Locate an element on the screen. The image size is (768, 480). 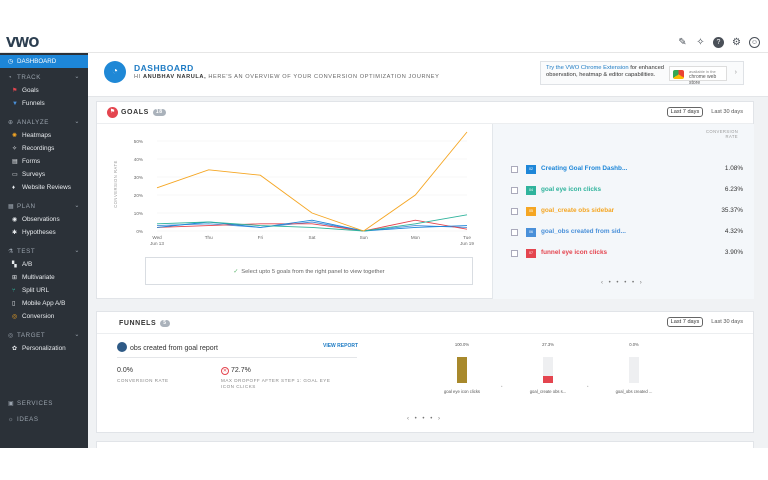
funnel-icon is located at coordinates (122, 347).